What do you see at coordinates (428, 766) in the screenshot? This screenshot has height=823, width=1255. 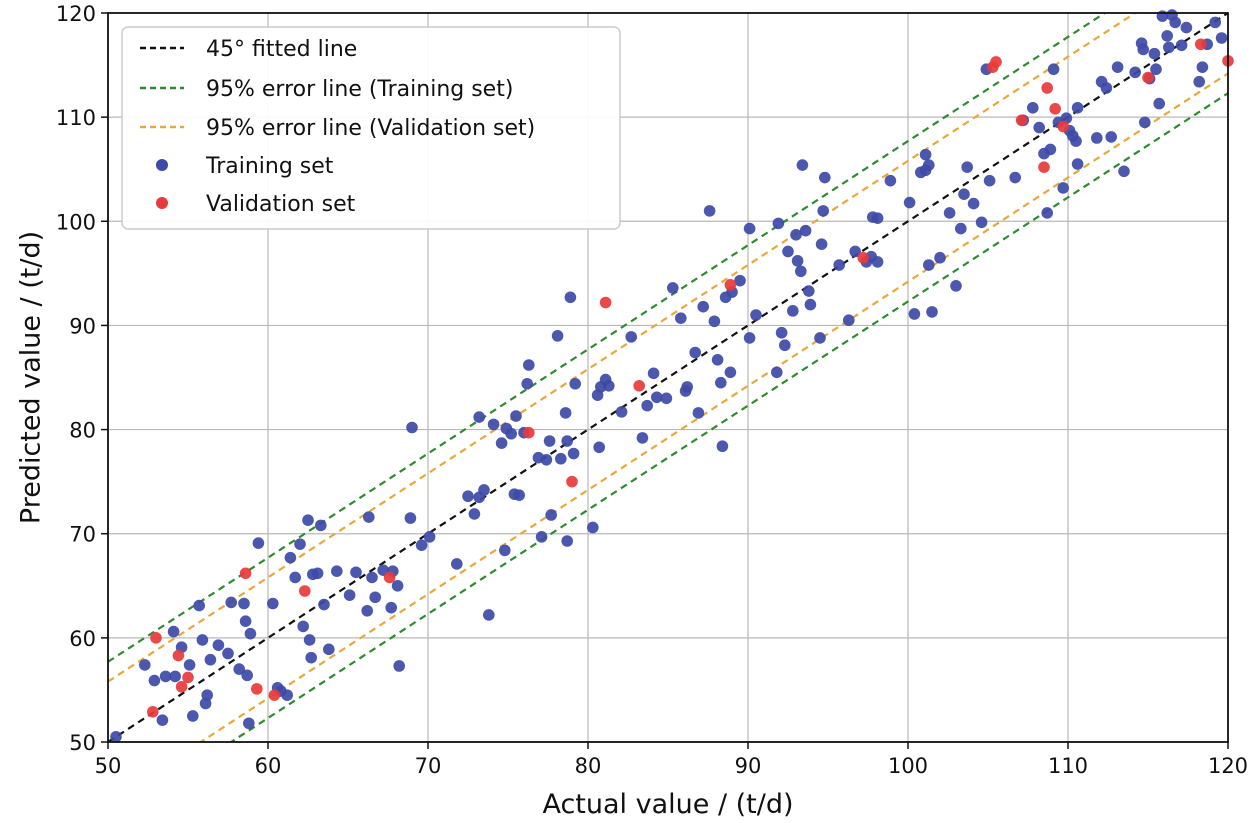 I see `x-tick-label: 70` at bounding box center [428, 766].